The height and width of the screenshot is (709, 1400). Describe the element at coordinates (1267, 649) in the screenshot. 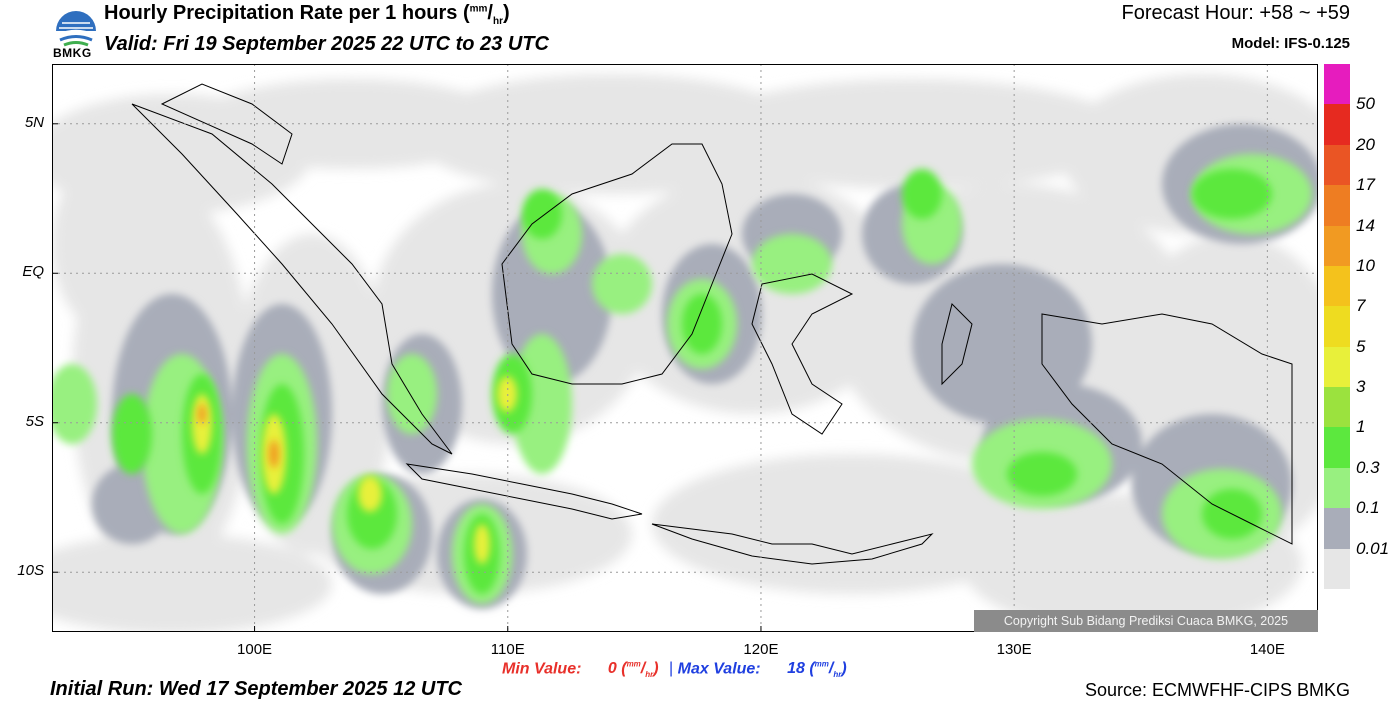

I see `lon-label-4: 140E` at that location.